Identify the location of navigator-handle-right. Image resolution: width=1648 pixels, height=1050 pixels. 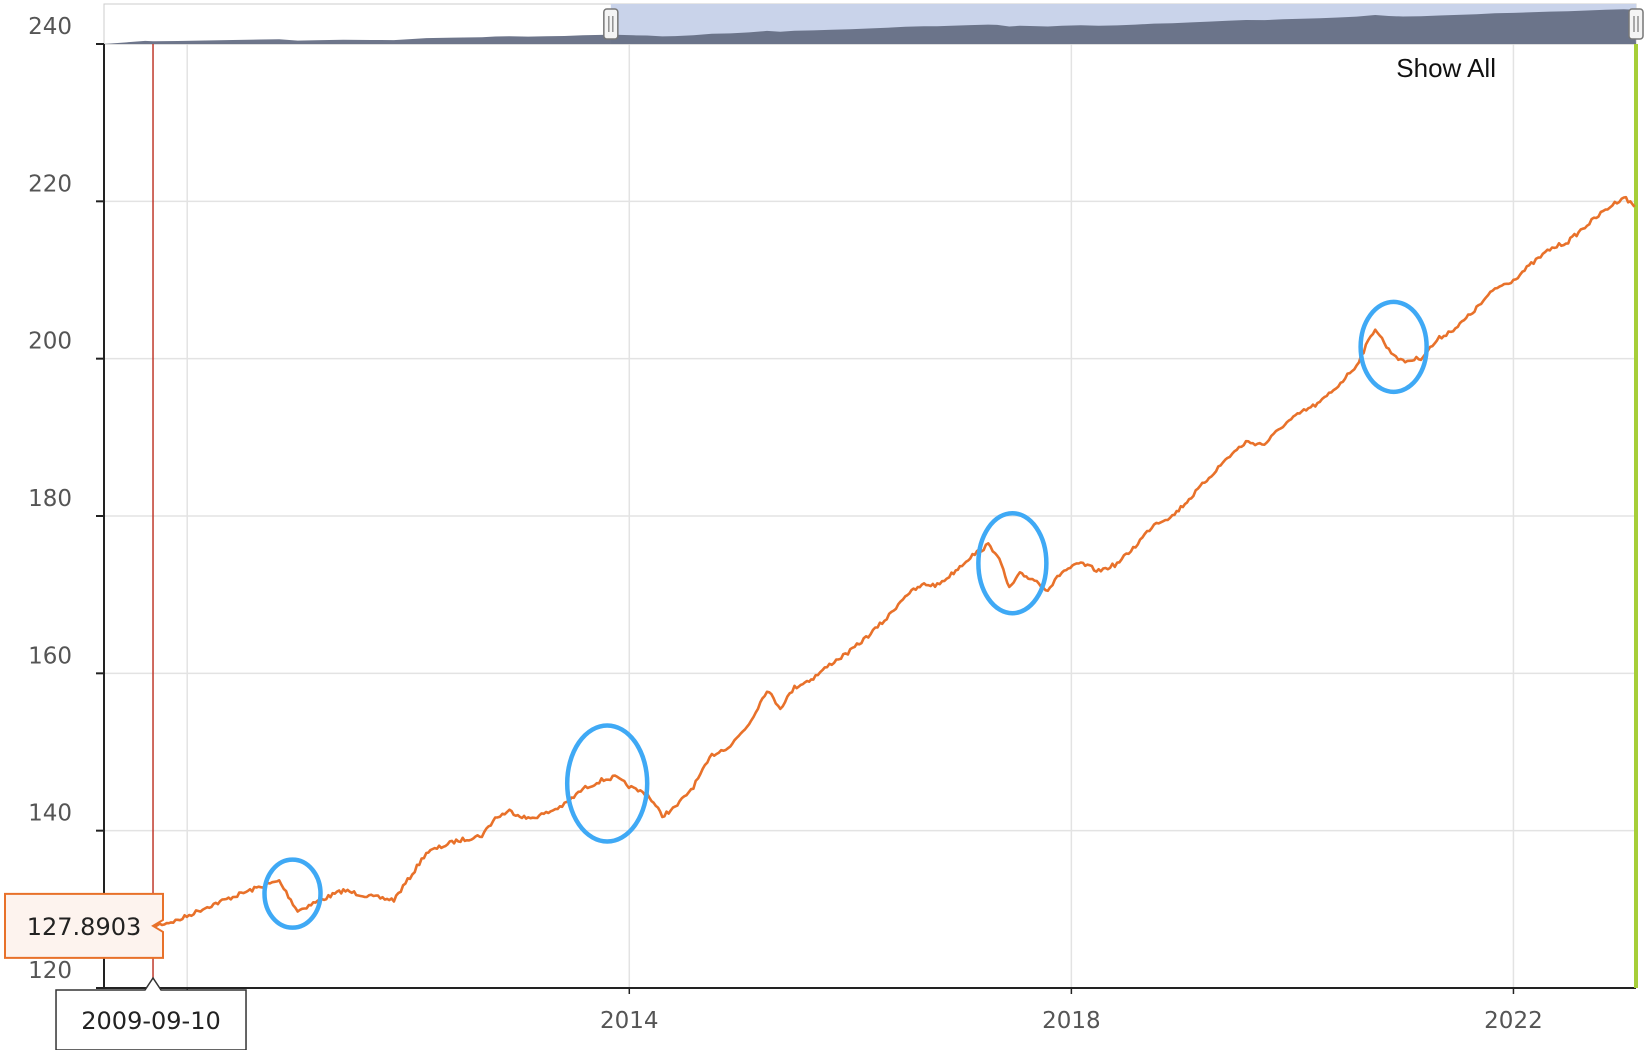
(1636, 24).